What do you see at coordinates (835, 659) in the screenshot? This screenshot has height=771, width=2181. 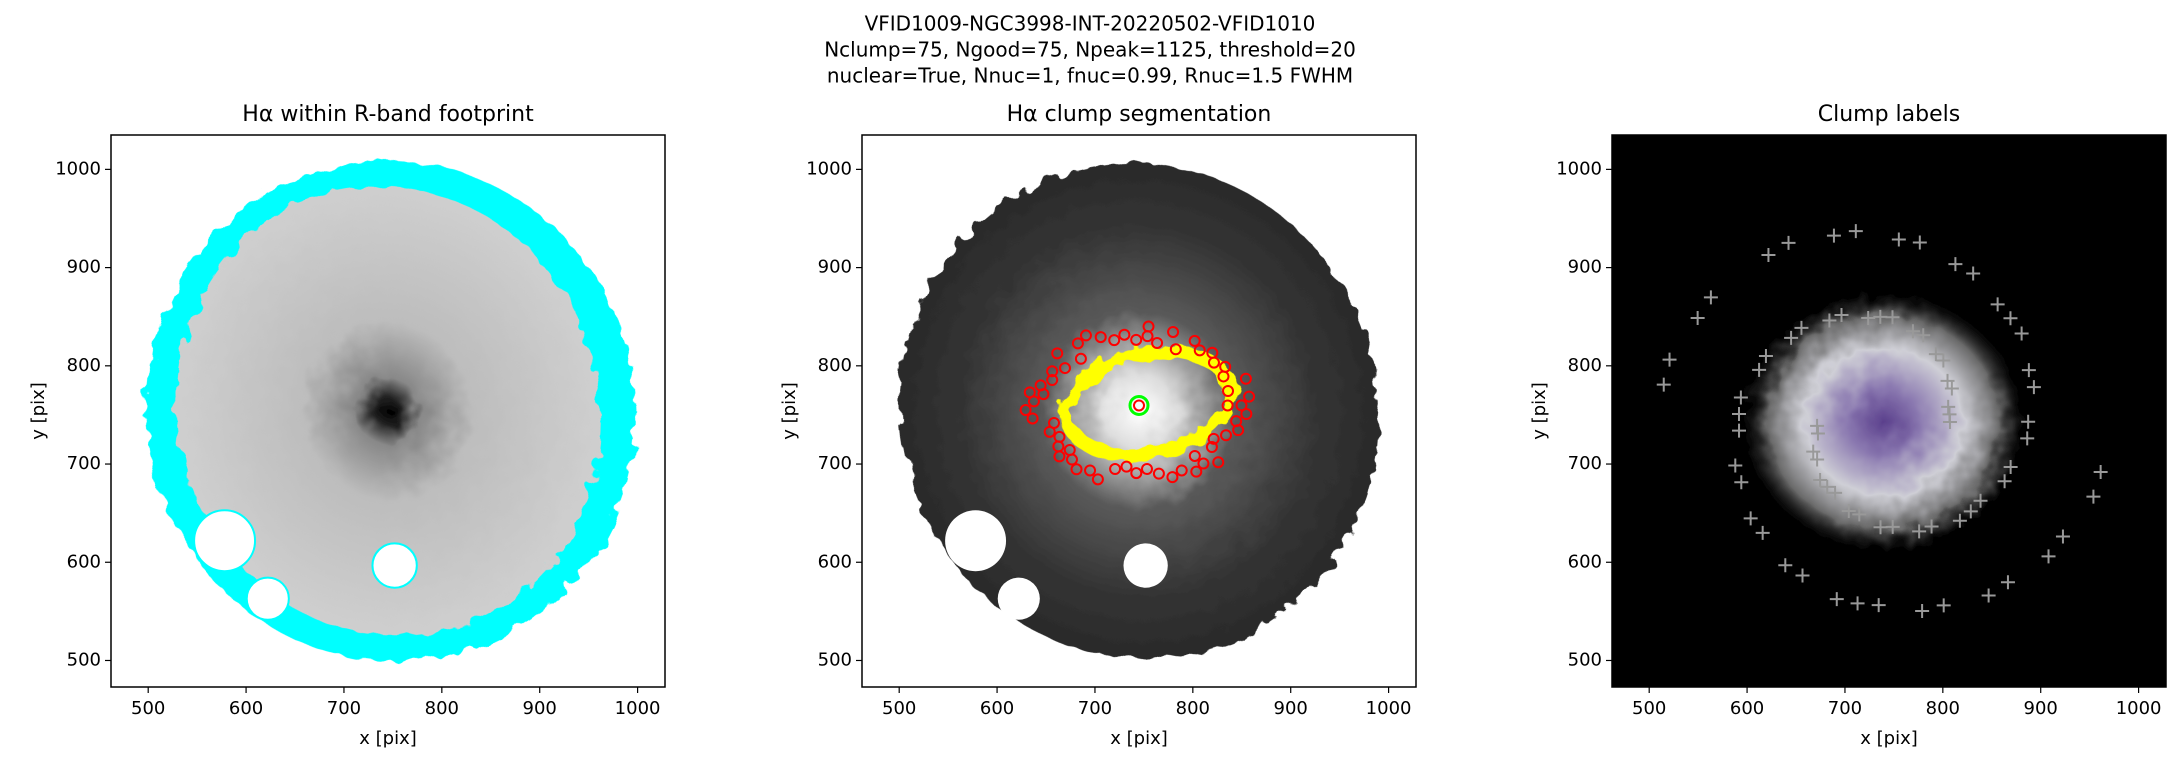 I see `y-tick-label: 500` at bounding box center [835, 659].